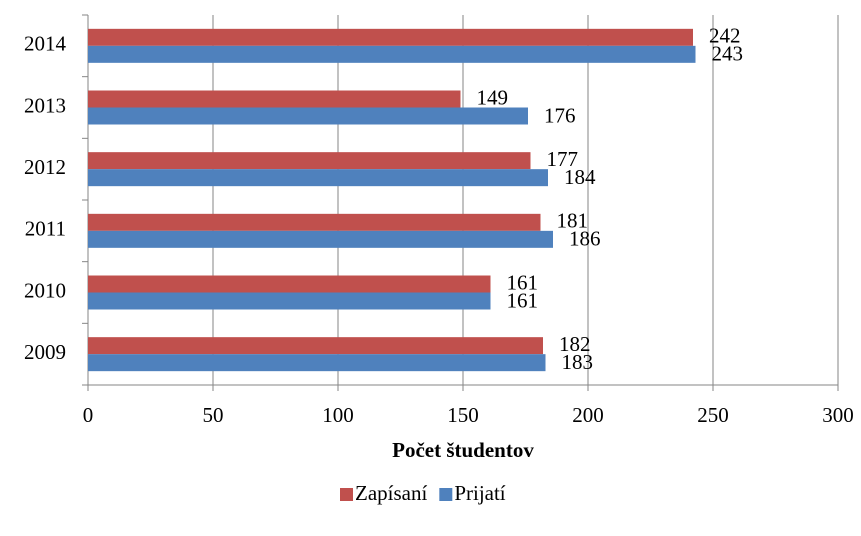 Image resolution: width=861 pixels, height=536 pixels. Describe the element at coordinates (213, 415) in the screenshot. I see `x-tick-label: 50` at that location.